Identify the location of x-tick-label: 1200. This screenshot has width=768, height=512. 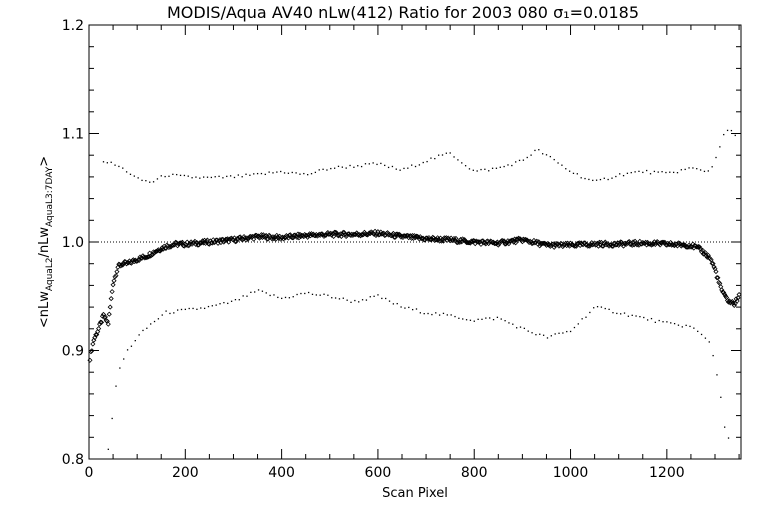
(667, 473).